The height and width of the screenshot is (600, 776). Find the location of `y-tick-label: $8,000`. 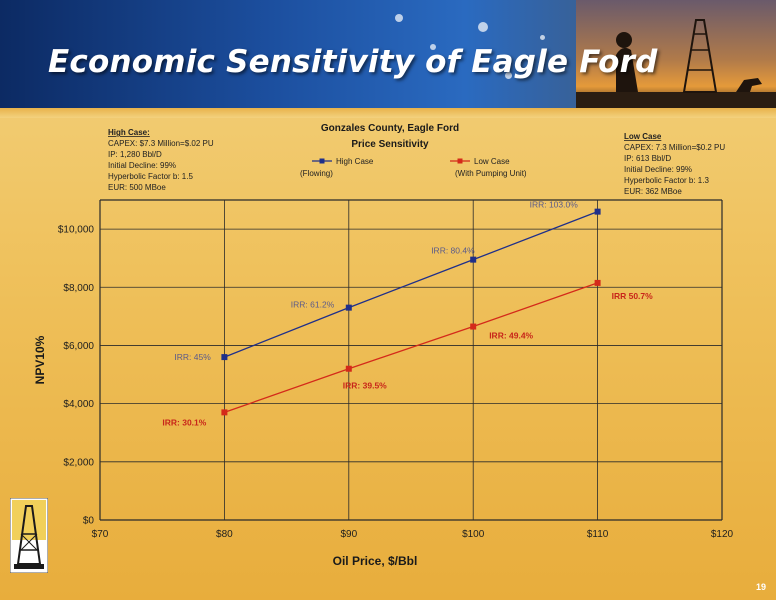

y-tick-label: $8,000 is located at coordinates (78, 288).